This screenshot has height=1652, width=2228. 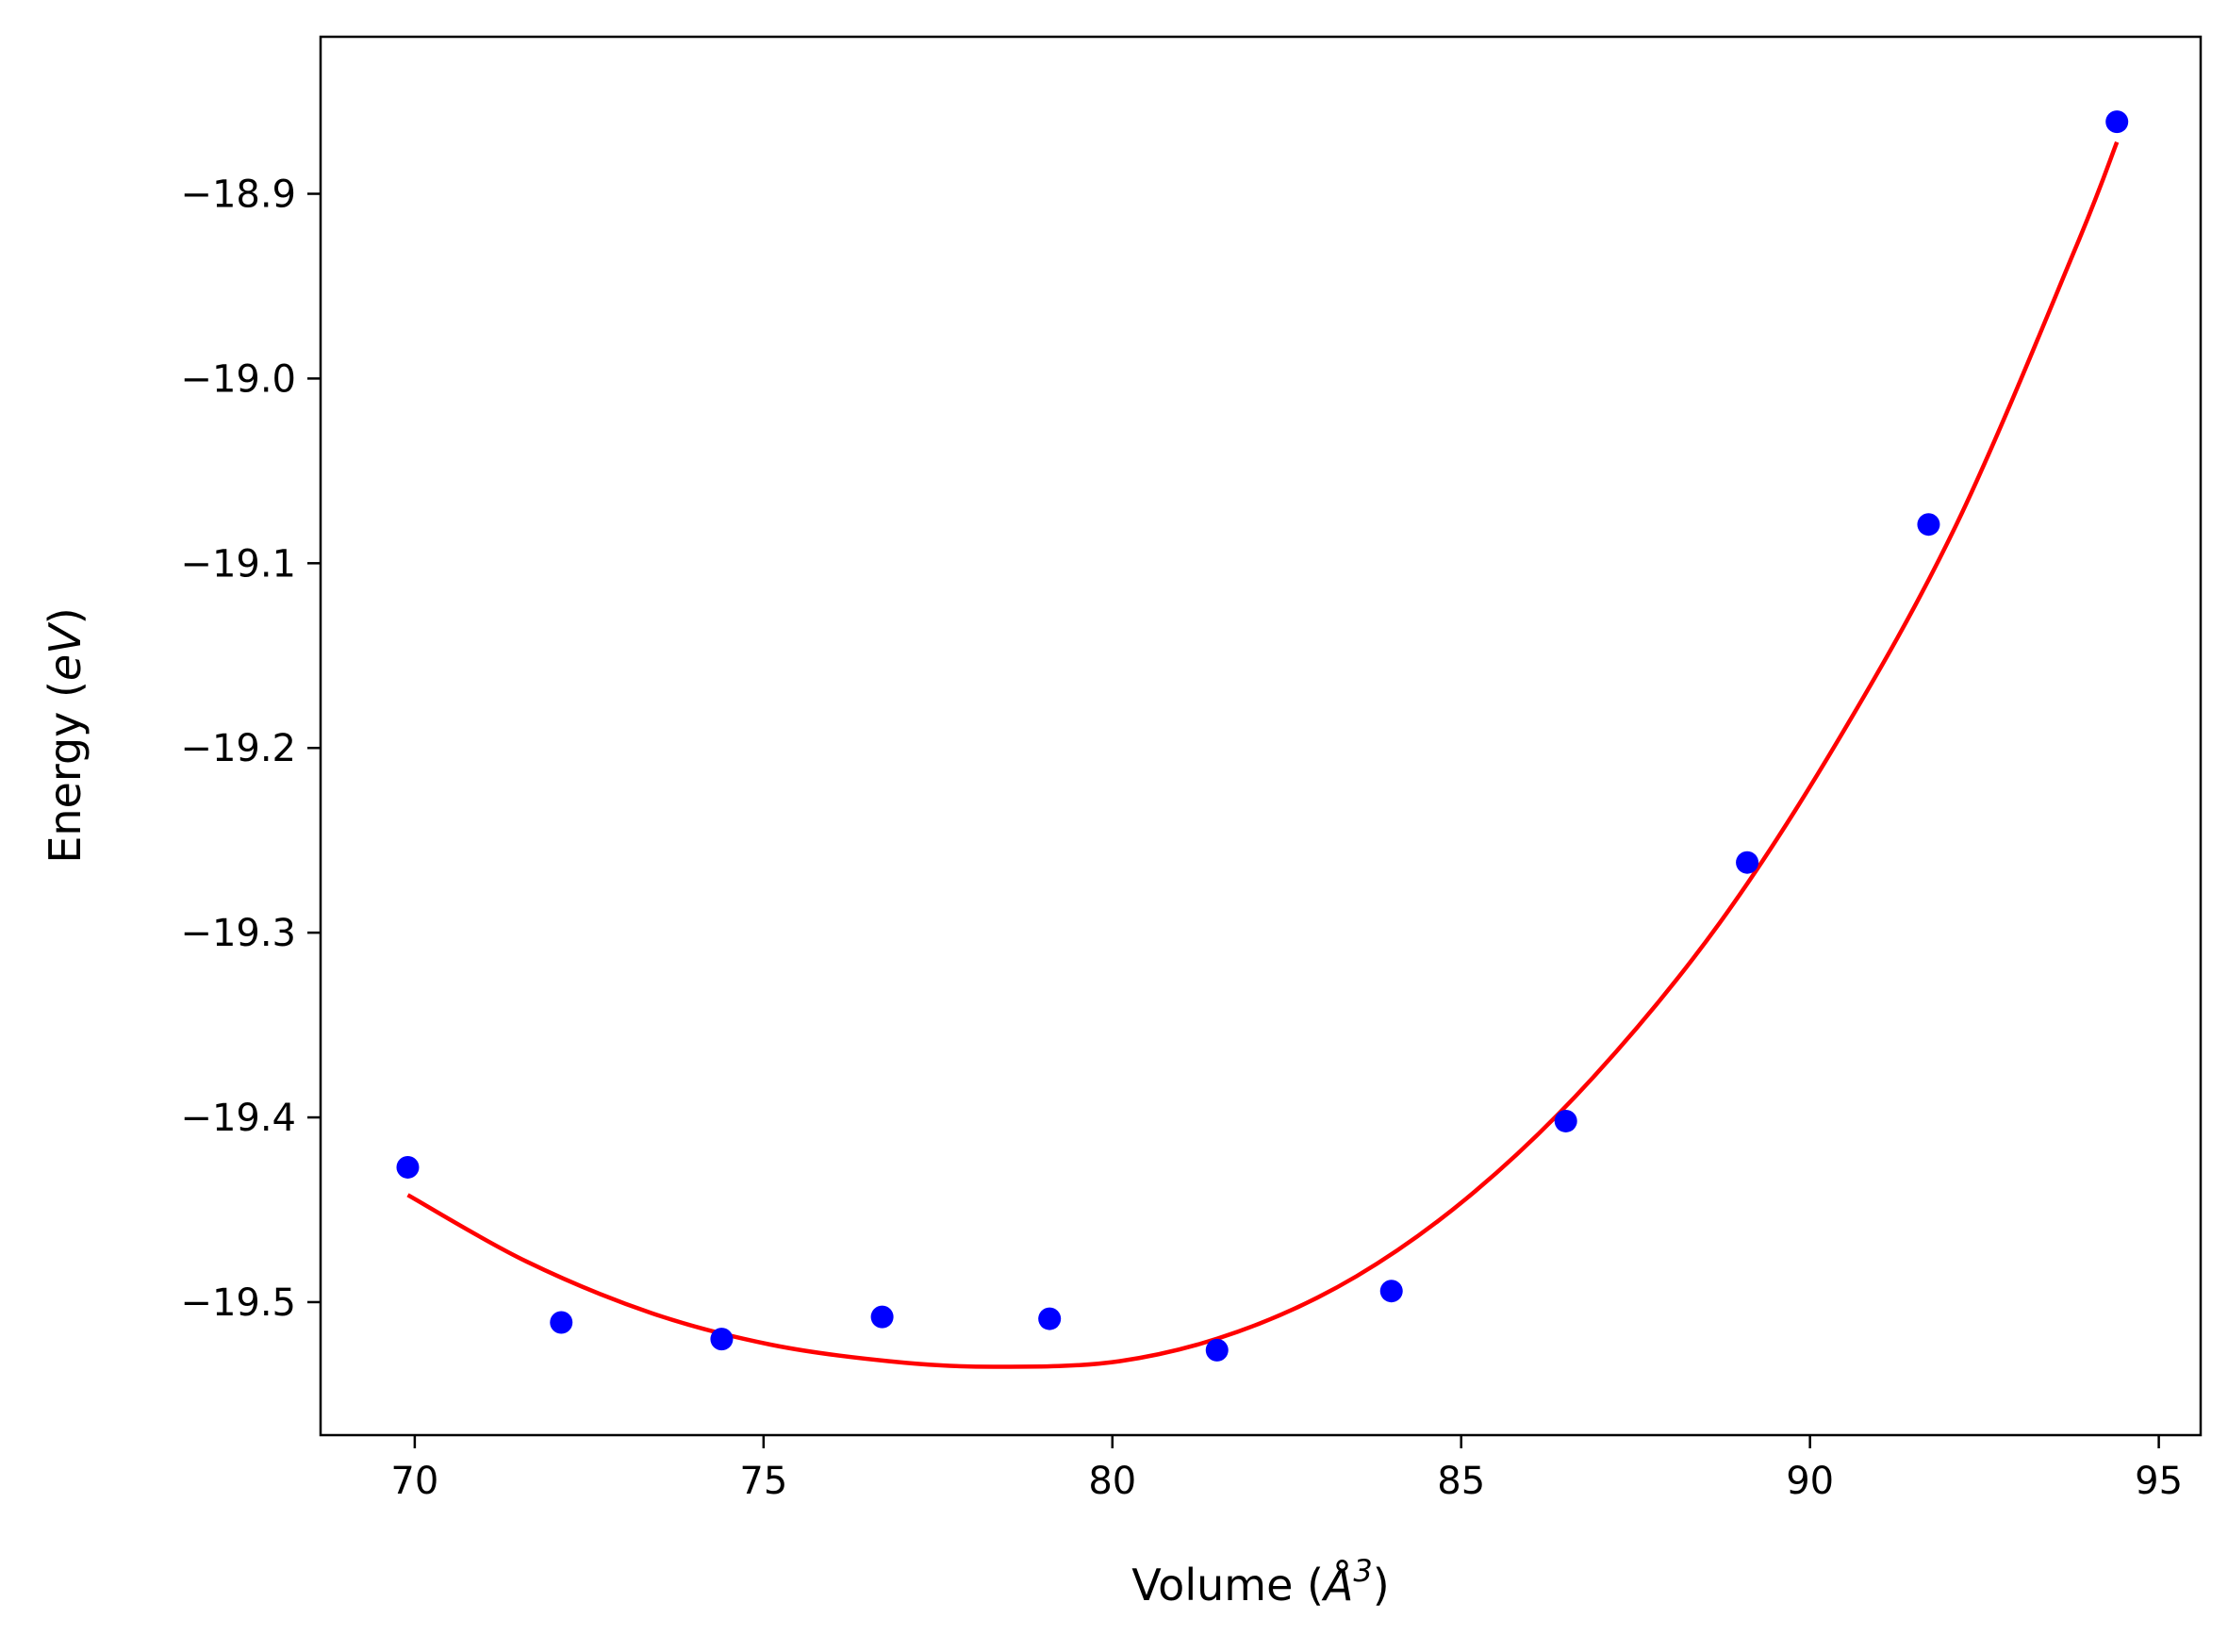 I want to click on y-axis-label-symbol: eV, so click(x=65, y=651).